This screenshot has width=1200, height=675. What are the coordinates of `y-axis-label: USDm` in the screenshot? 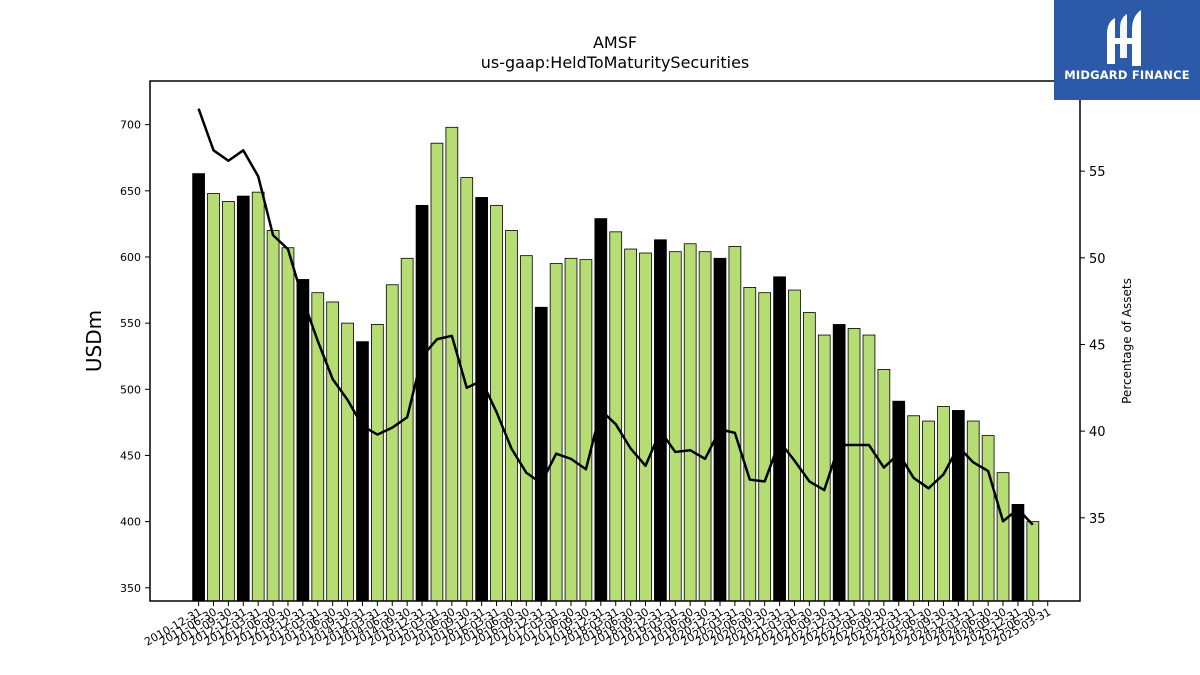 It's located at (94, 341).